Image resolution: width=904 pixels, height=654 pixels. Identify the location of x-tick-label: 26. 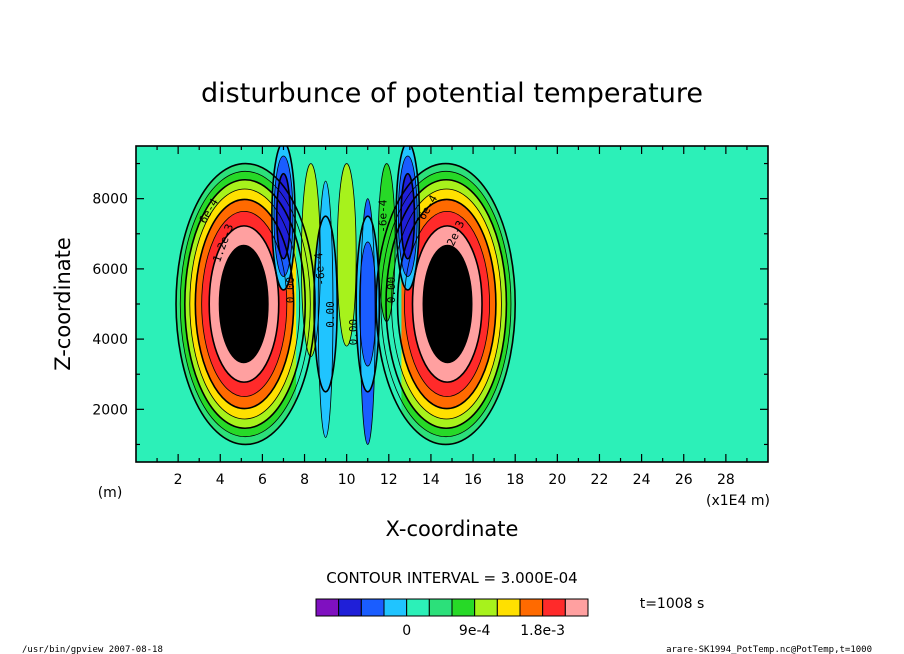
(684, 480).